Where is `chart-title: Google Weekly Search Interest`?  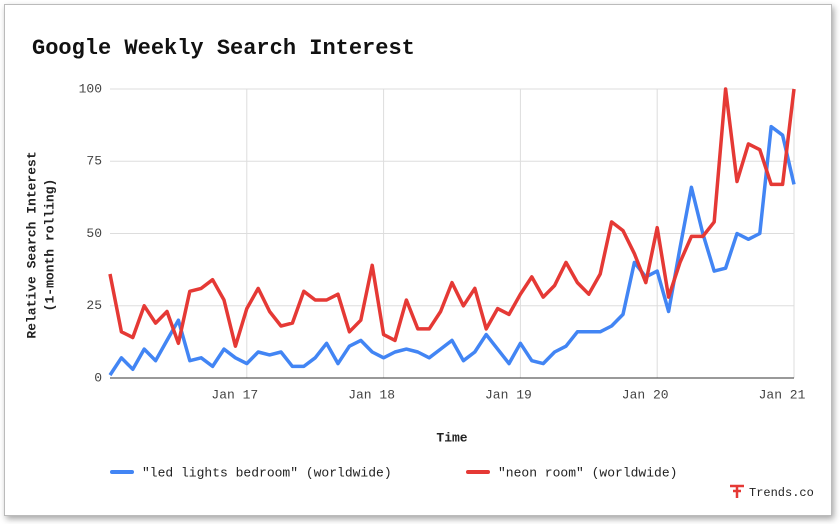
chart-title: Google Weekly Search Interest is located at coordinates (223, 48).